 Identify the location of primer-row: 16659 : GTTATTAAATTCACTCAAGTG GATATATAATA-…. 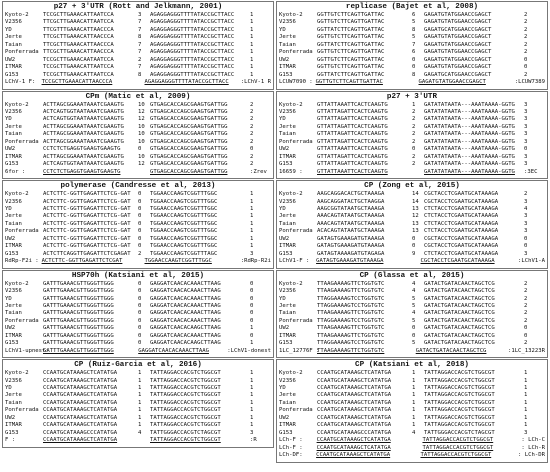
(412, 172).